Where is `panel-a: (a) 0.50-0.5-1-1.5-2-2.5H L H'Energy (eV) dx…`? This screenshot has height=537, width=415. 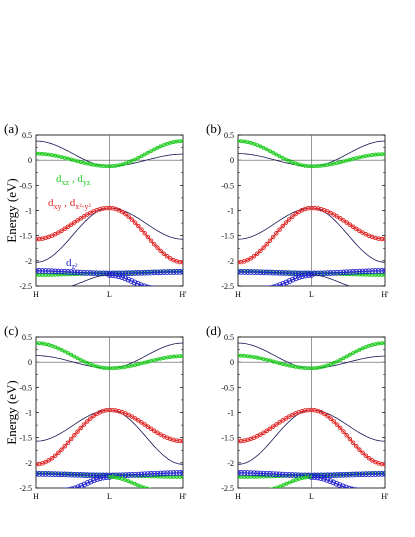 panel-a: (a) 0.50-0.5-1-1.5-2-2.5H L H'Energy (eV) dx… is located at coordinates (95, 210).